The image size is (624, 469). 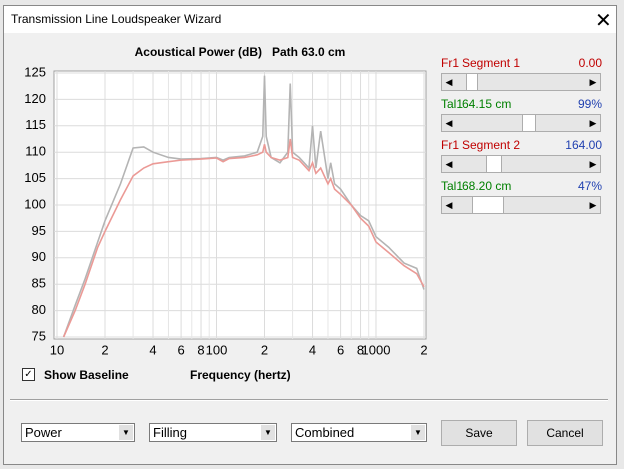 What do you see at coordinates (170, 432) in the screenshot?
I see `dropdown-text: Filling` at bounding box center [170, 432].